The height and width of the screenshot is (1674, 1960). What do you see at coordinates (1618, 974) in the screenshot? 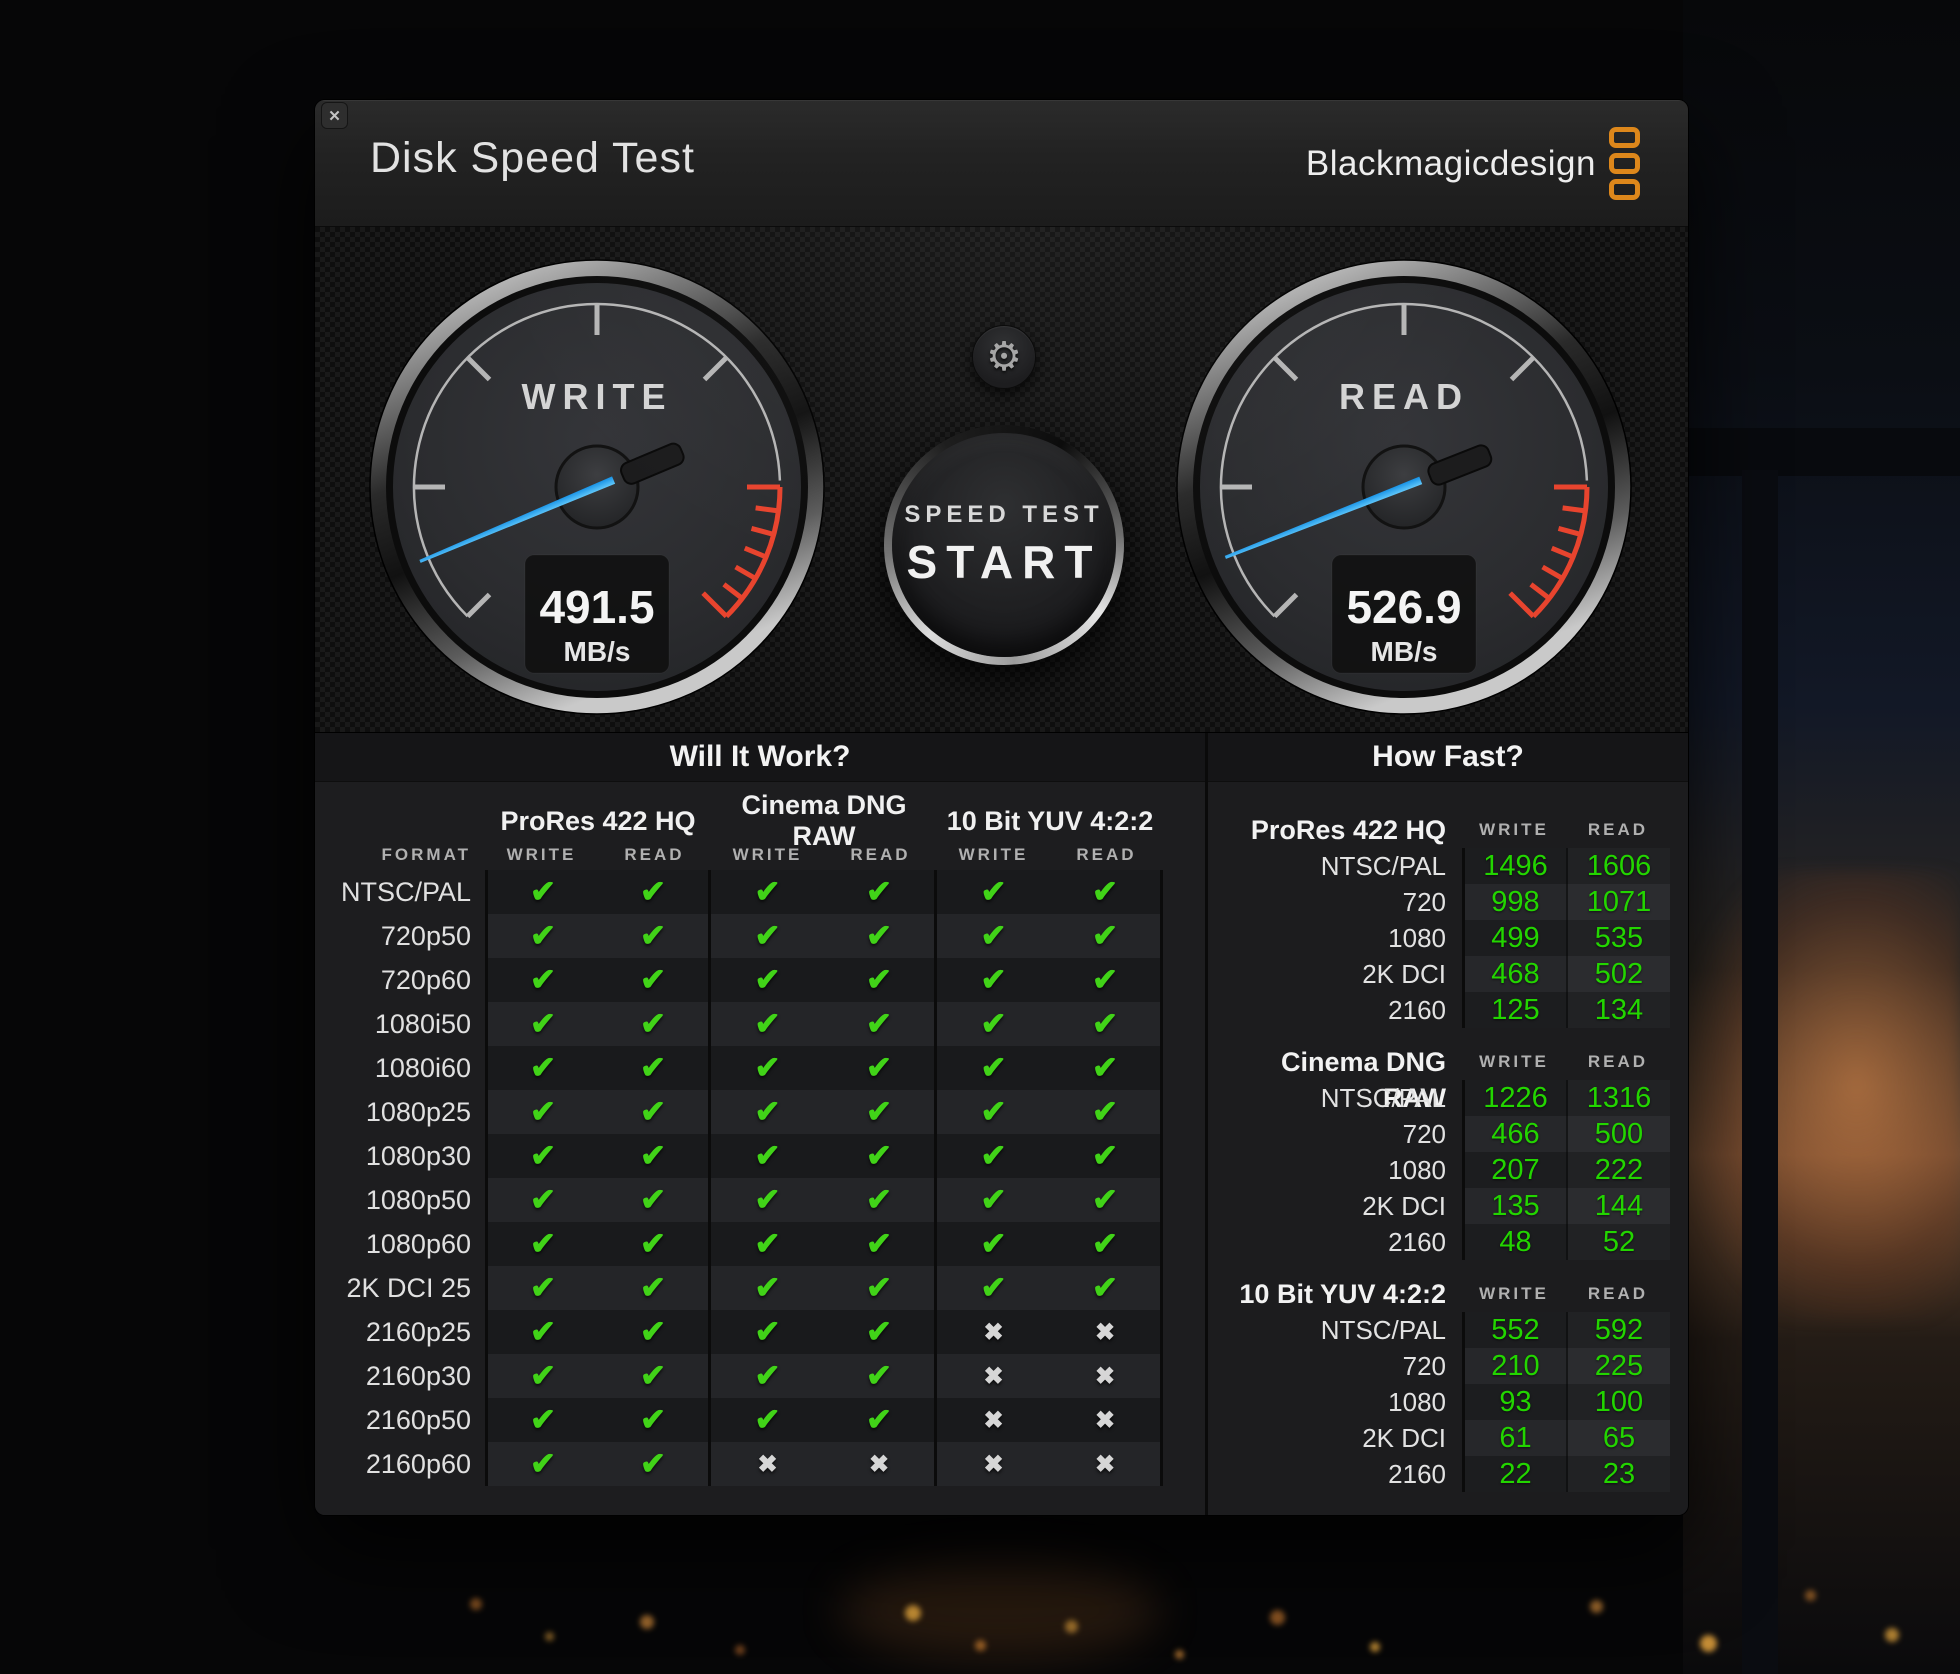
I see `read-value-cell: 502` at bounding box center [1618, 974].